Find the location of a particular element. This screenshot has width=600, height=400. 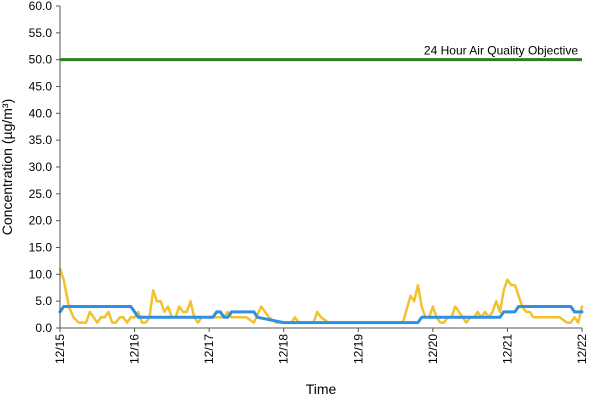

y-tick-label: 35.0 is located at coordinates (41, 140).